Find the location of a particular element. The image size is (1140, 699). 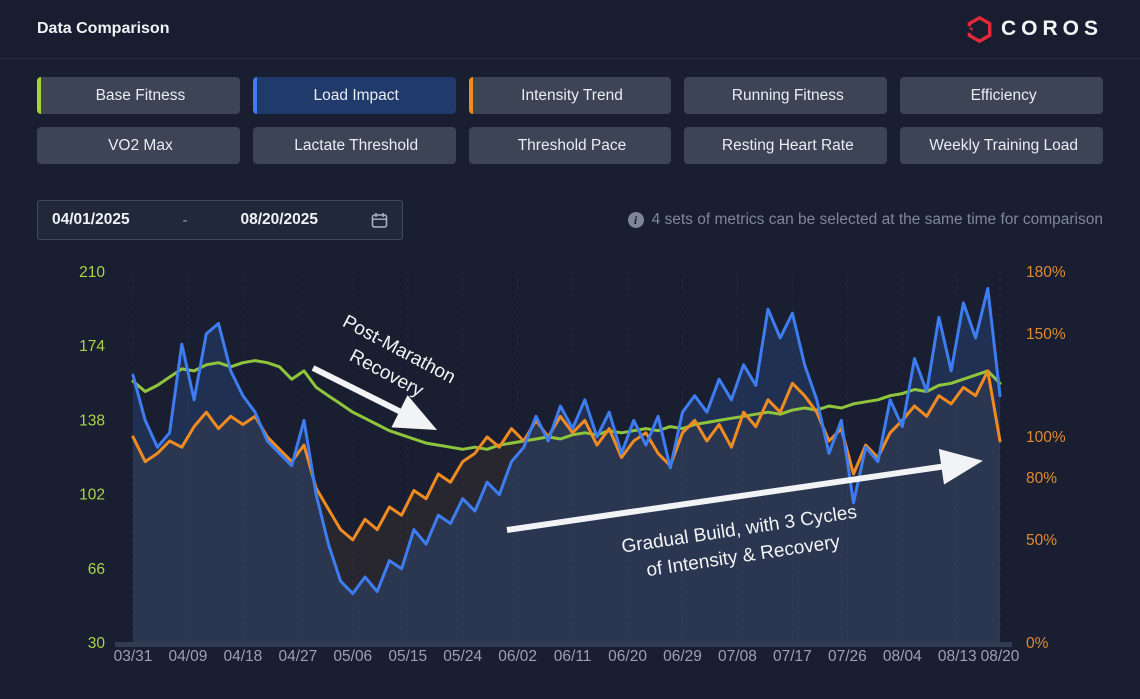

x-axis-label: 06/20 is located at coordinates (627, 656).